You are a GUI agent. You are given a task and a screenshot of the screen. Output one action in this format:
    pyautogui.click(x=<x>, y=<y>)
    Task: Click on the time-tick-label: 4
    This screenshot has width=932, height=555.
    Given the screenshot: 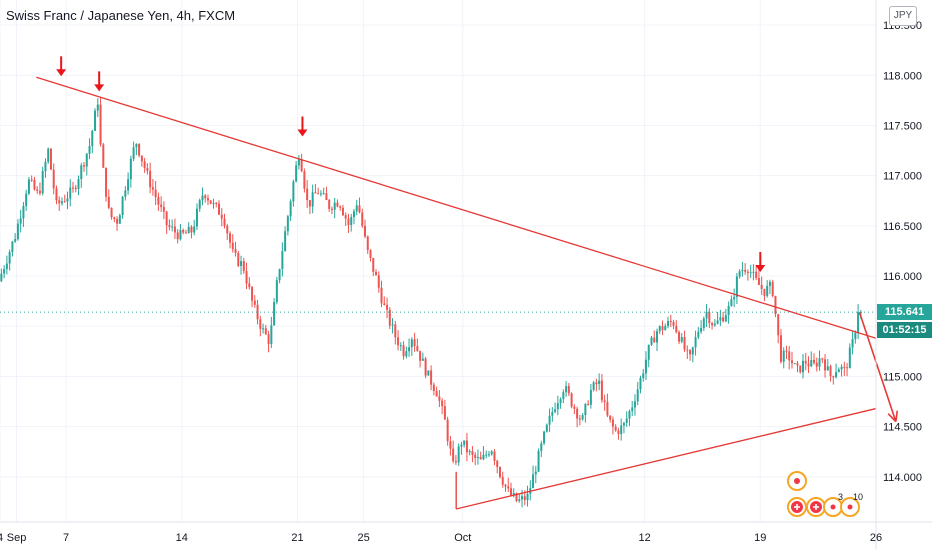 What is the action you would take?
    pyautogui.click(x=1, y=538)
    